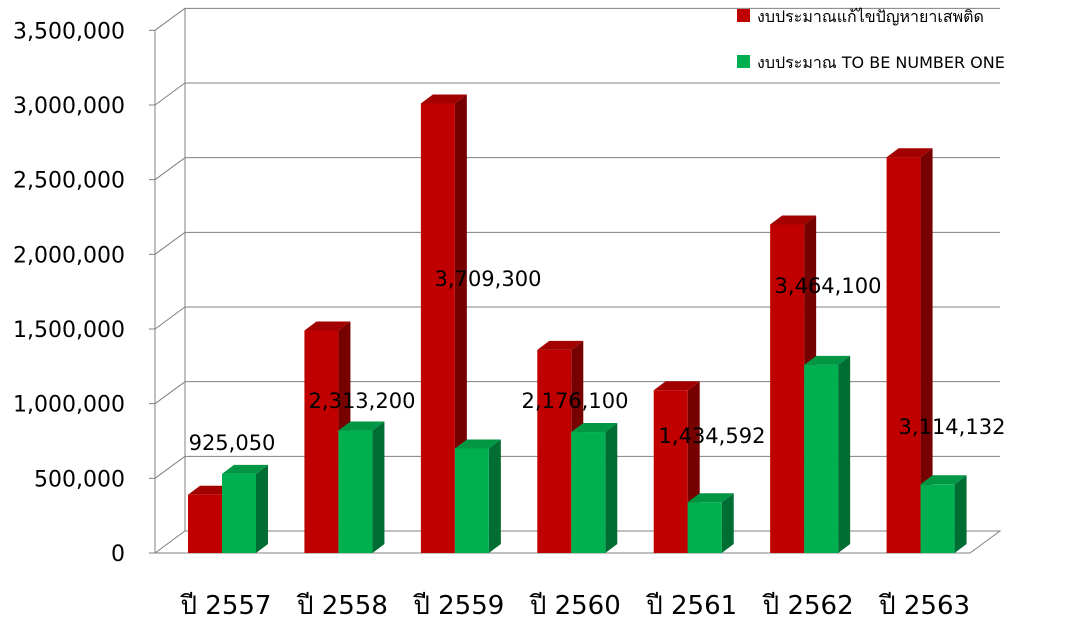 The height and width of the screenshot is (620, 1069). What do you see at coordinates (870, 16) in the screenshot?
I see `legend-label: งบประมาณแก้ไขปัญหายาเสพติด` at bounding box center [870, 16].